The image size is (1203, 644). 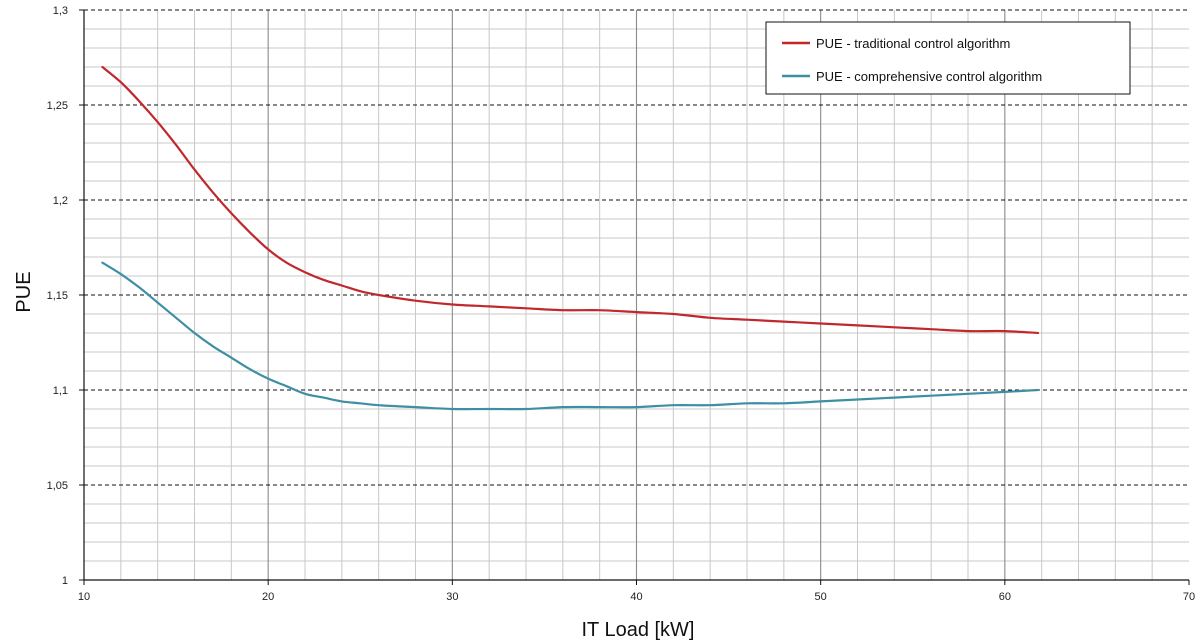 I want to click on legend-label: PUE - comprehensive control algorithm, so click(x=929, y=76).